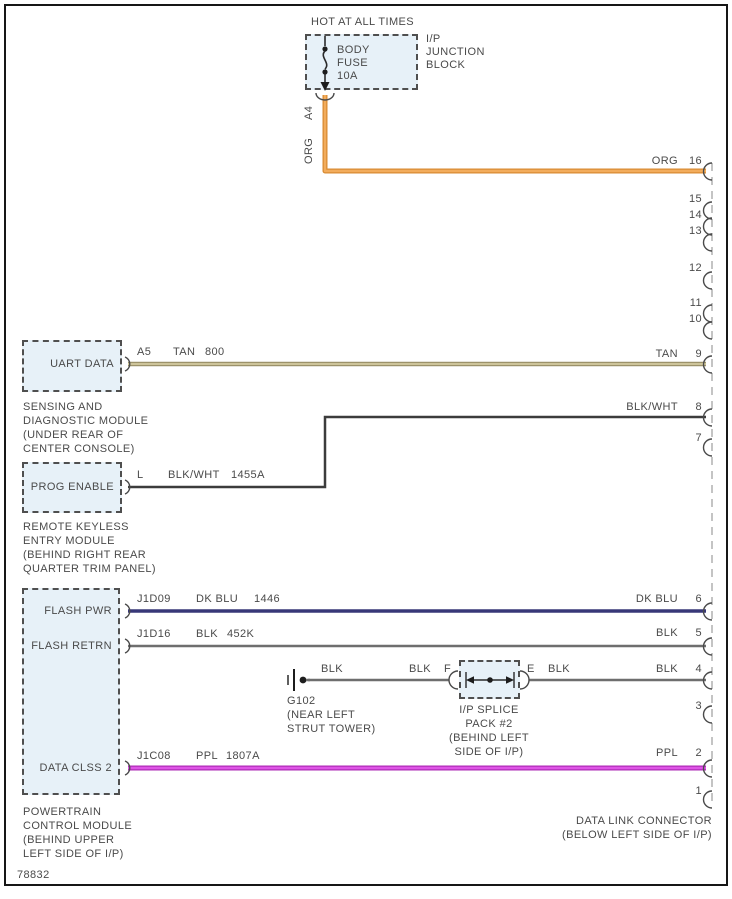 This screenshot has height=899, width=732. Describe the element at coordinates (78, 611) in the screenshot. I see `flash-pwr-port-label: FLASH PWR` at that location.